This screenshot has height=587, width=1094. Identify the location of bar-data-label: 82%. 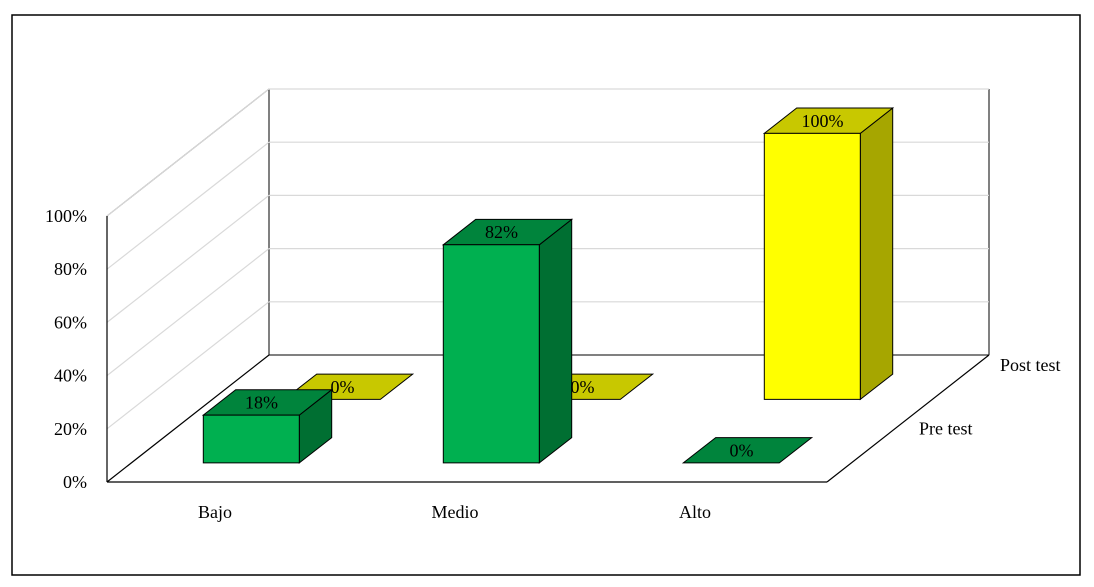
(501, 232).